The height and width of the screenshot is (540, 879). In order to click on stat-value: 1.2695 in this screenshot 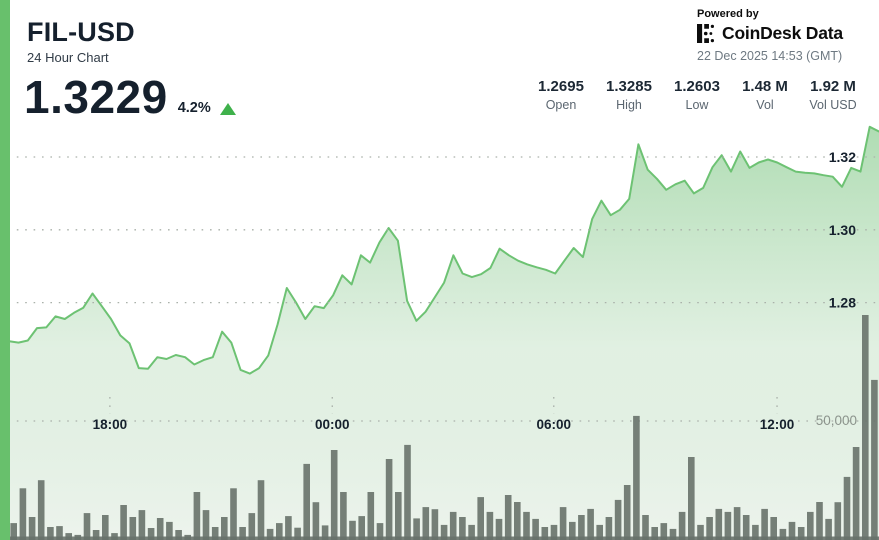, I will do `click(561, 86)`.